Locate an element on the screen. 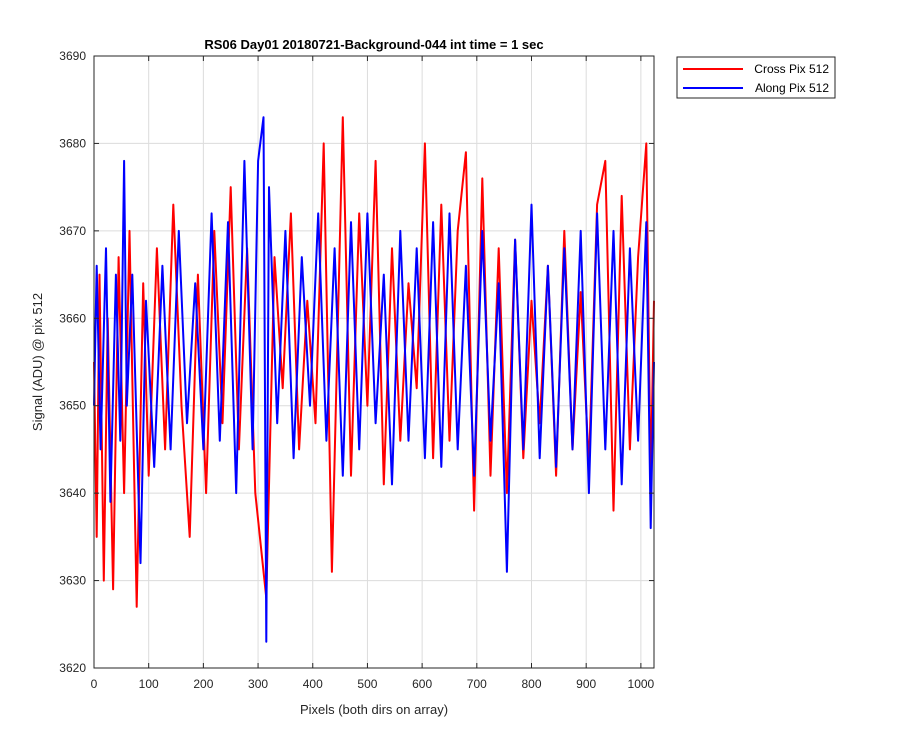  x-tick-label: 400 is located at coordinates (313, 684).